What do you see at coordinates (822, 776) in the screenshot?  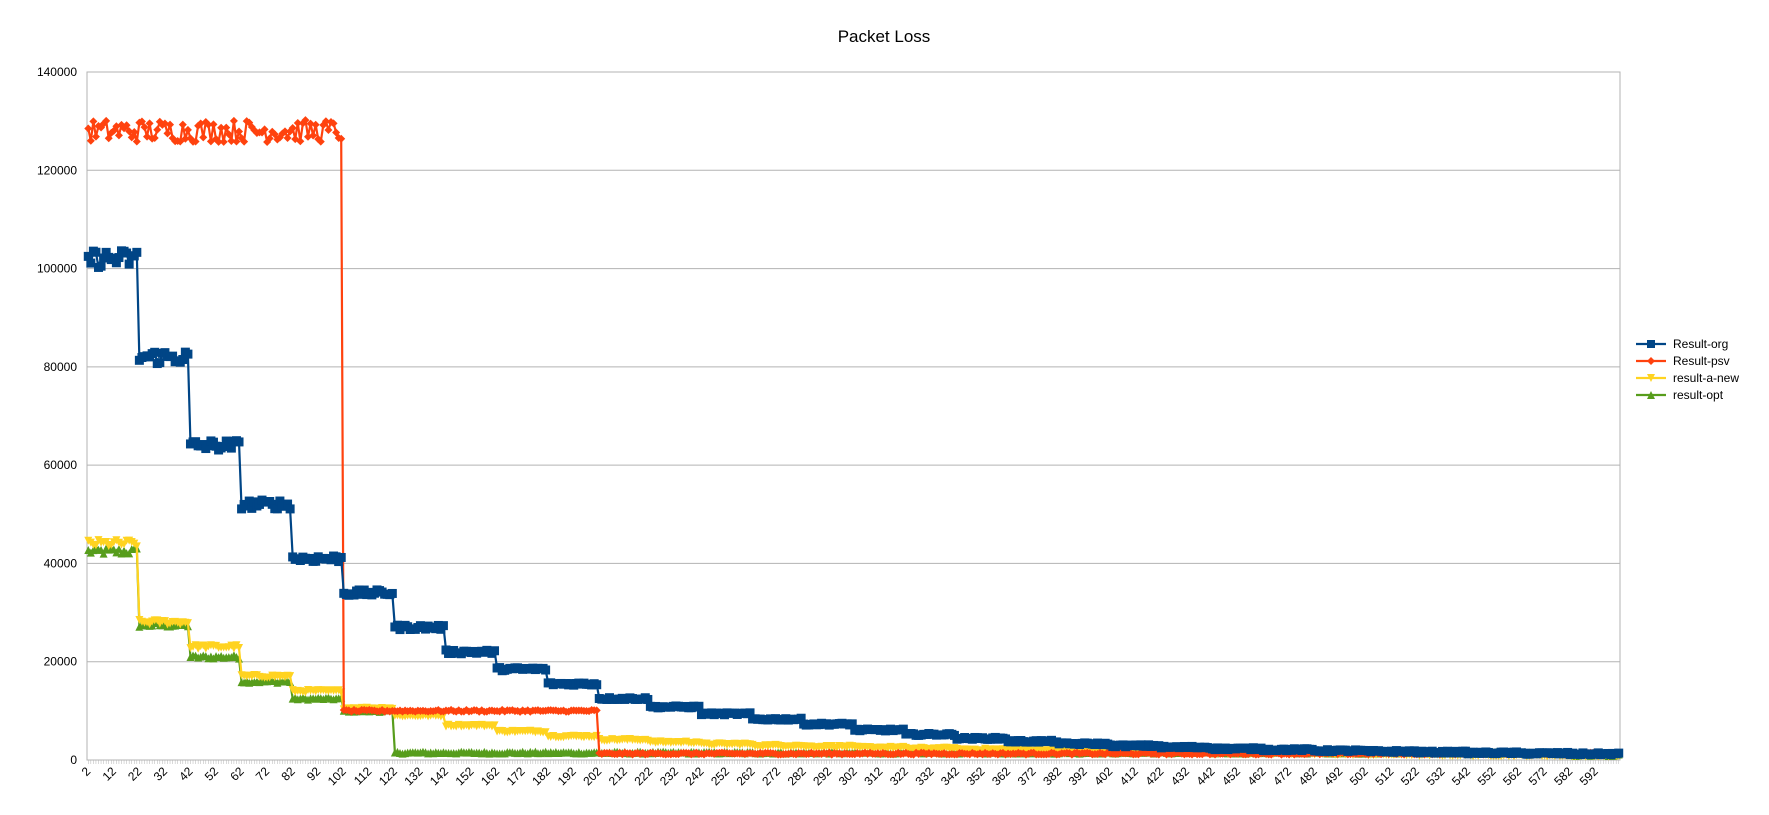 I see `x-tick-label: 292` at bounding box center [822, 776].